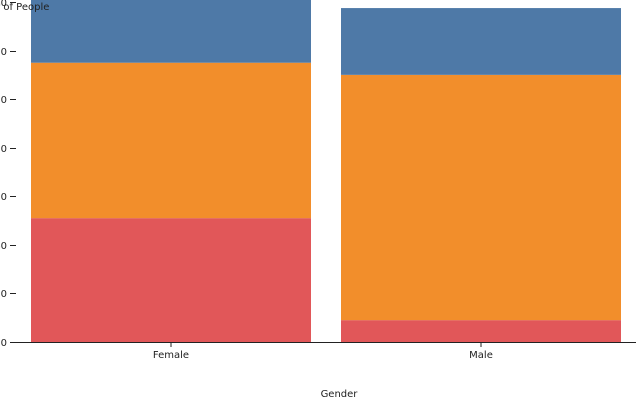  What do you see at coordinates (3, 149) in the screenshot?
I see `y-tick-label: 80` at bounding box center [3, 149].